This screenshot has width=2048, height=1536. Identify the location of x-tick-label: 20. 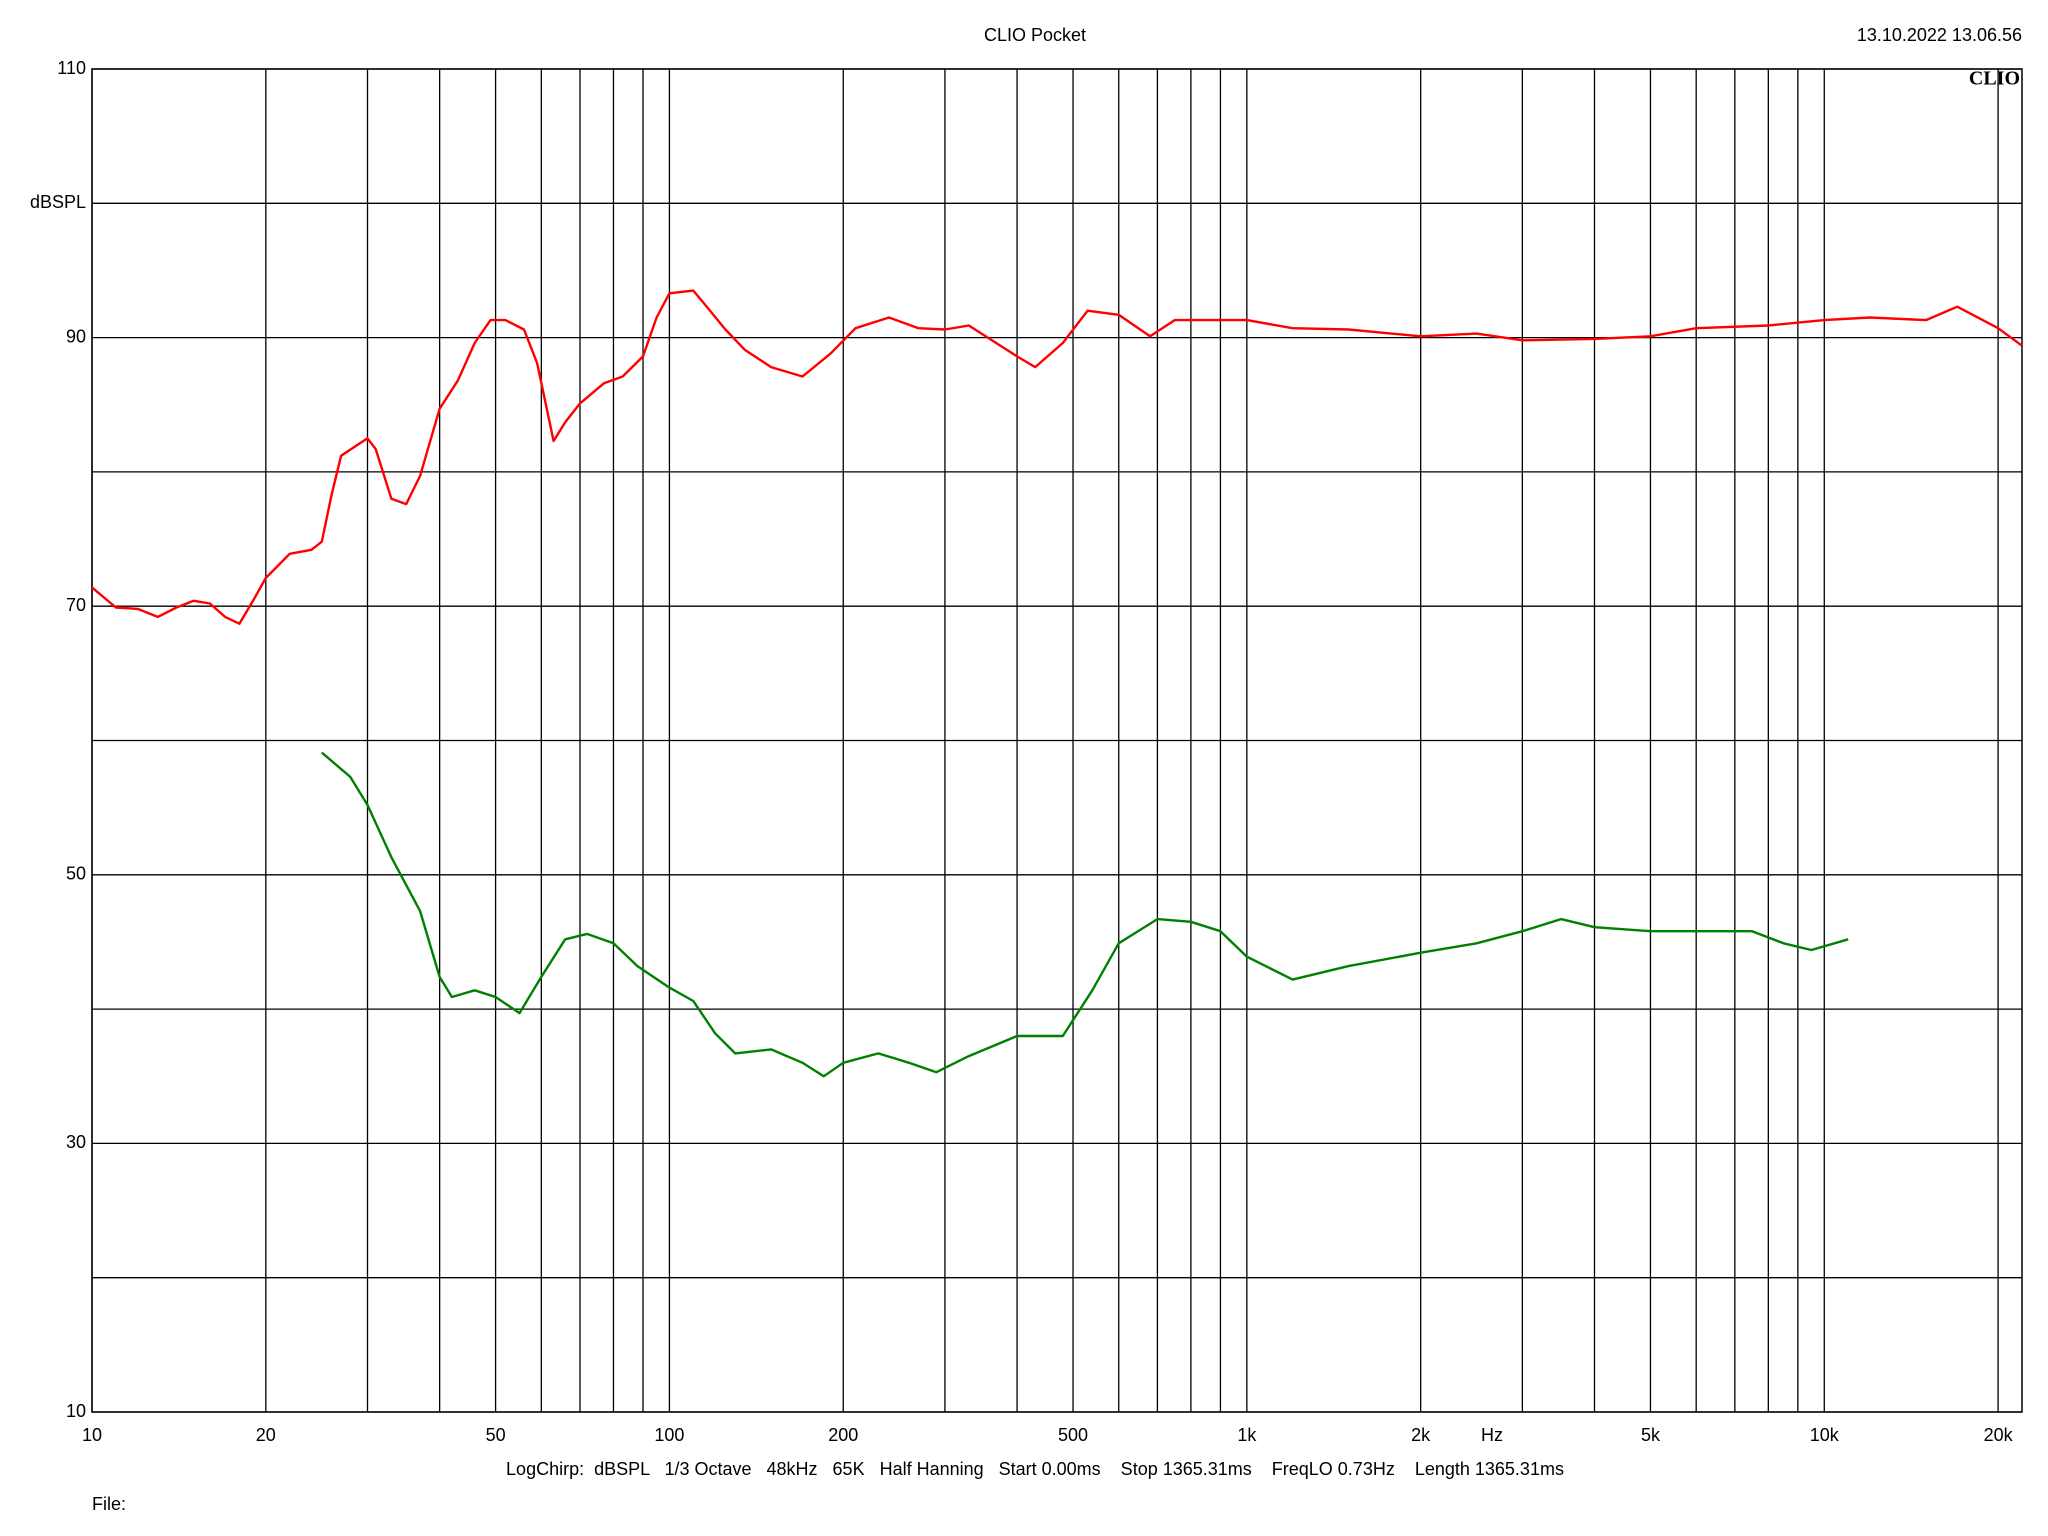
(266, 1435).